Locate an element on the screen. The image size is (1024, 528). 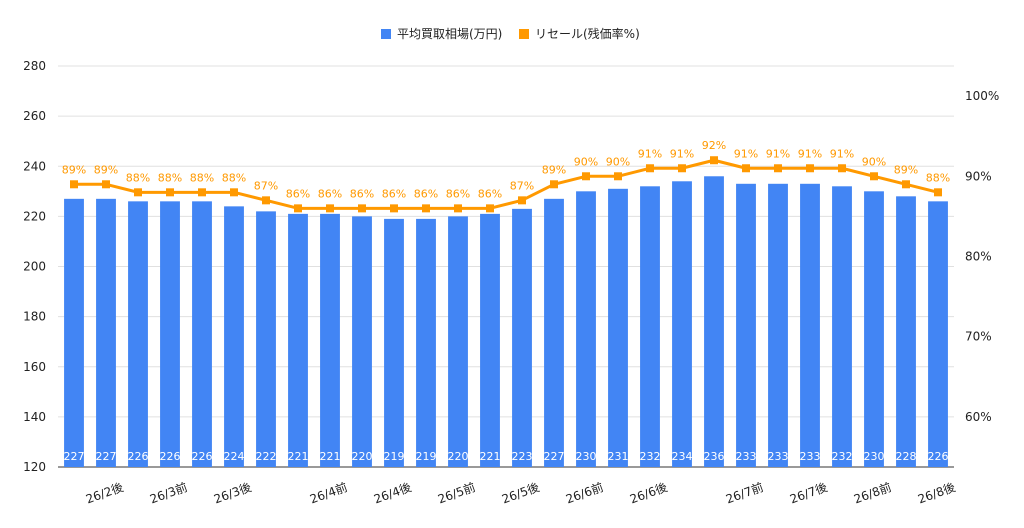
x-tick-label: 26/8後 is located at coordinates (936, 493).